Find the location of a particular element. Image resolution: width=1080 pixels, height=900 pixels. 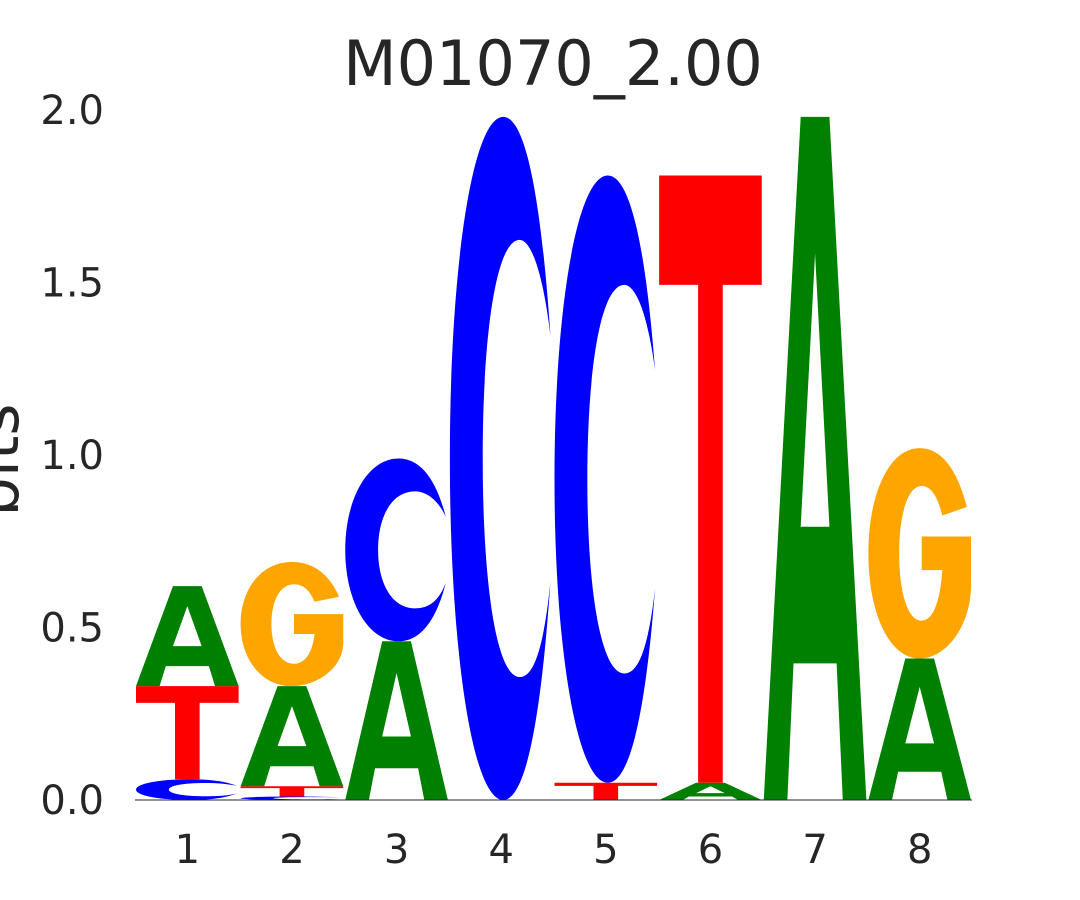

y-tick-label: 1.0 is located at coordinates (72, 456).